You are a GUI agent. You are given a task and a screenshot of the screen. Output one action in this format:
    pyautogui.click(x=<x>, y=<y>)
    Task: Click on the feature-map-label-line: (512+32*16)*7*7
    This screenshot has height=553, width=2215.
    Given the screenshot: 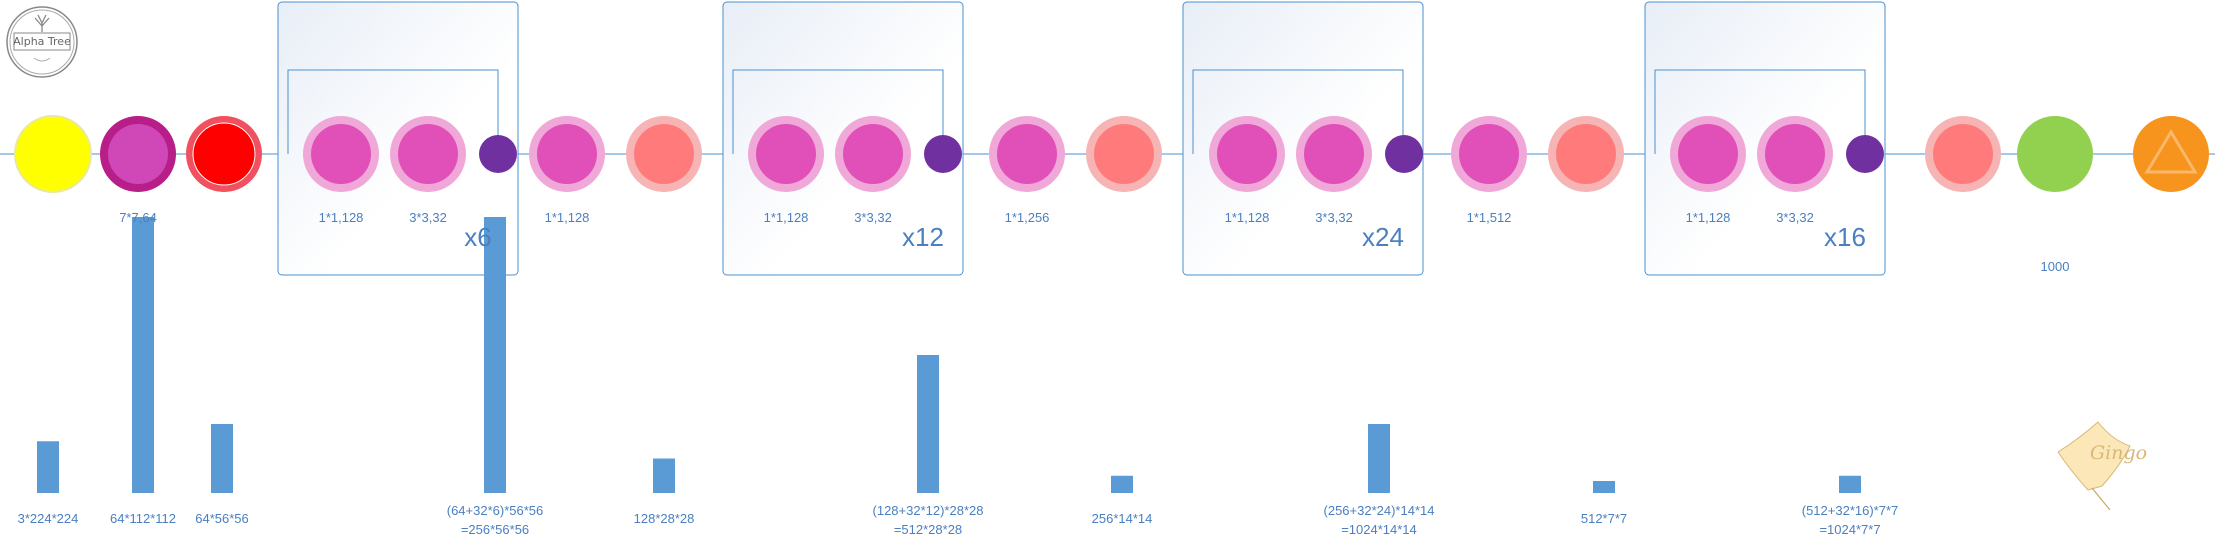 What is the action you would take?
    pyautogui.click(x=1850, y=510)
    